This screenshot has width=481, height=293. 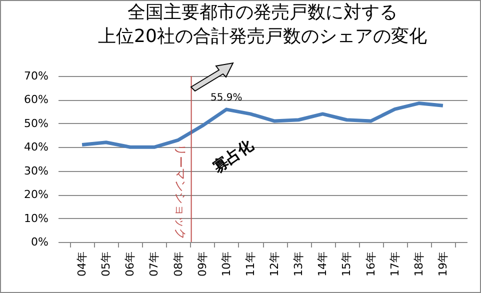 I want to click on x-tick-label: 06年, so click(x=130, y=264).